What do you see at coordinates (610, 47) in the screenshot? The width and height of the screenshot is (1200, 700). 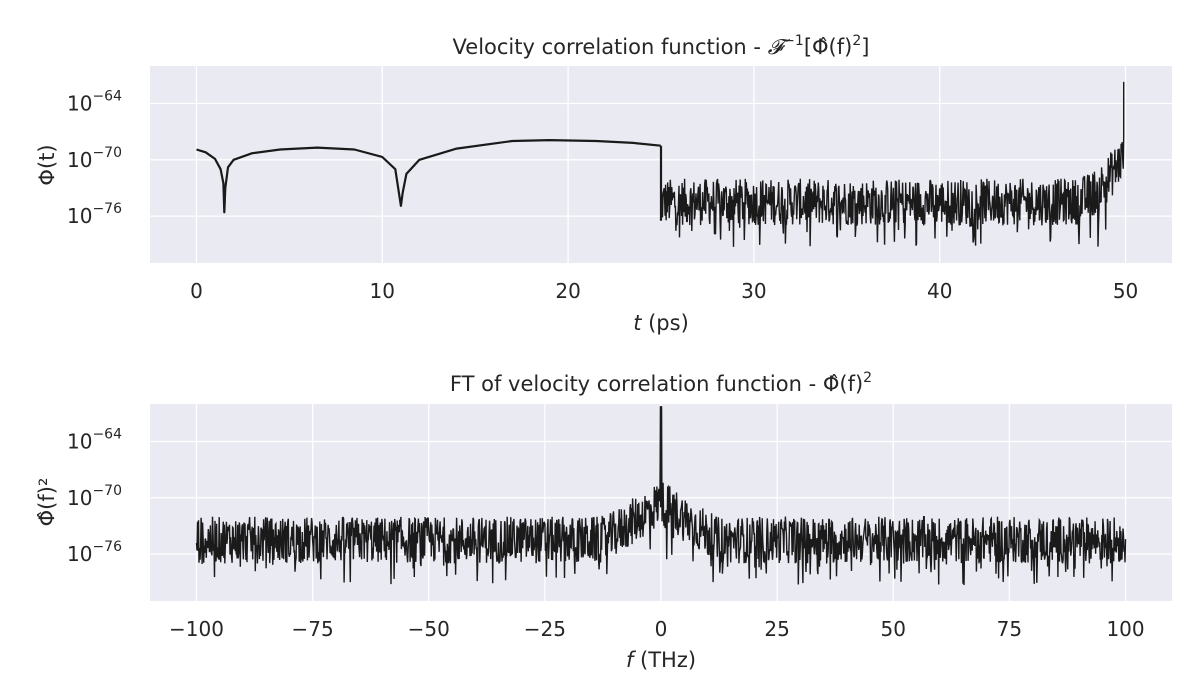 I see `title-prefix: Velocity correlation function -` at bounding box center [610, 47].